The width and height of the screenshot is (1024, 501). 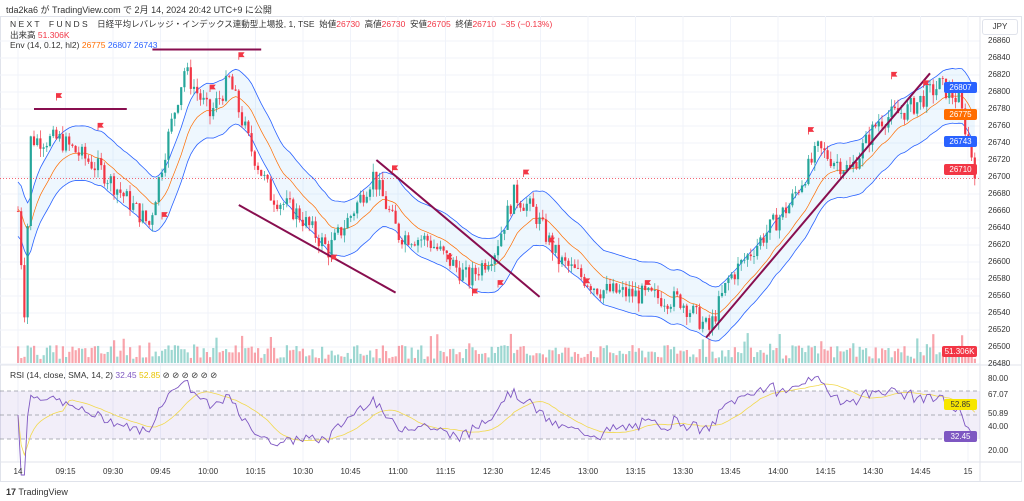 What do you see at coordinates (40, 35) in the screenshot?
I see `volume-legend: 出来高 51.306K` at bounding box center [40, 35].